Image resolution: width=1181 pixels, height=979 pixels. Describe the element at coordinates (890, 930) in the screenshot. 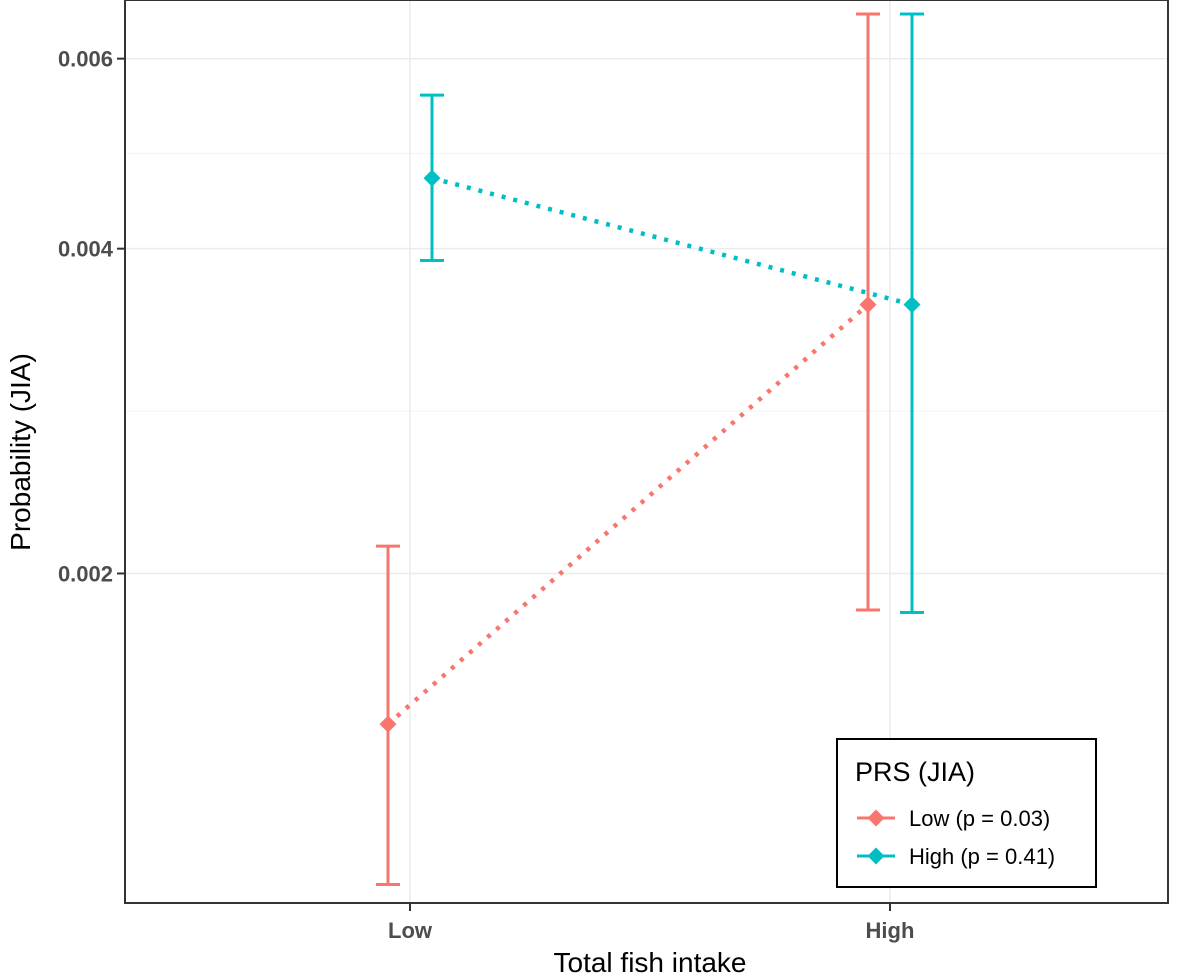

I see `x-tick-label: High` at that location.